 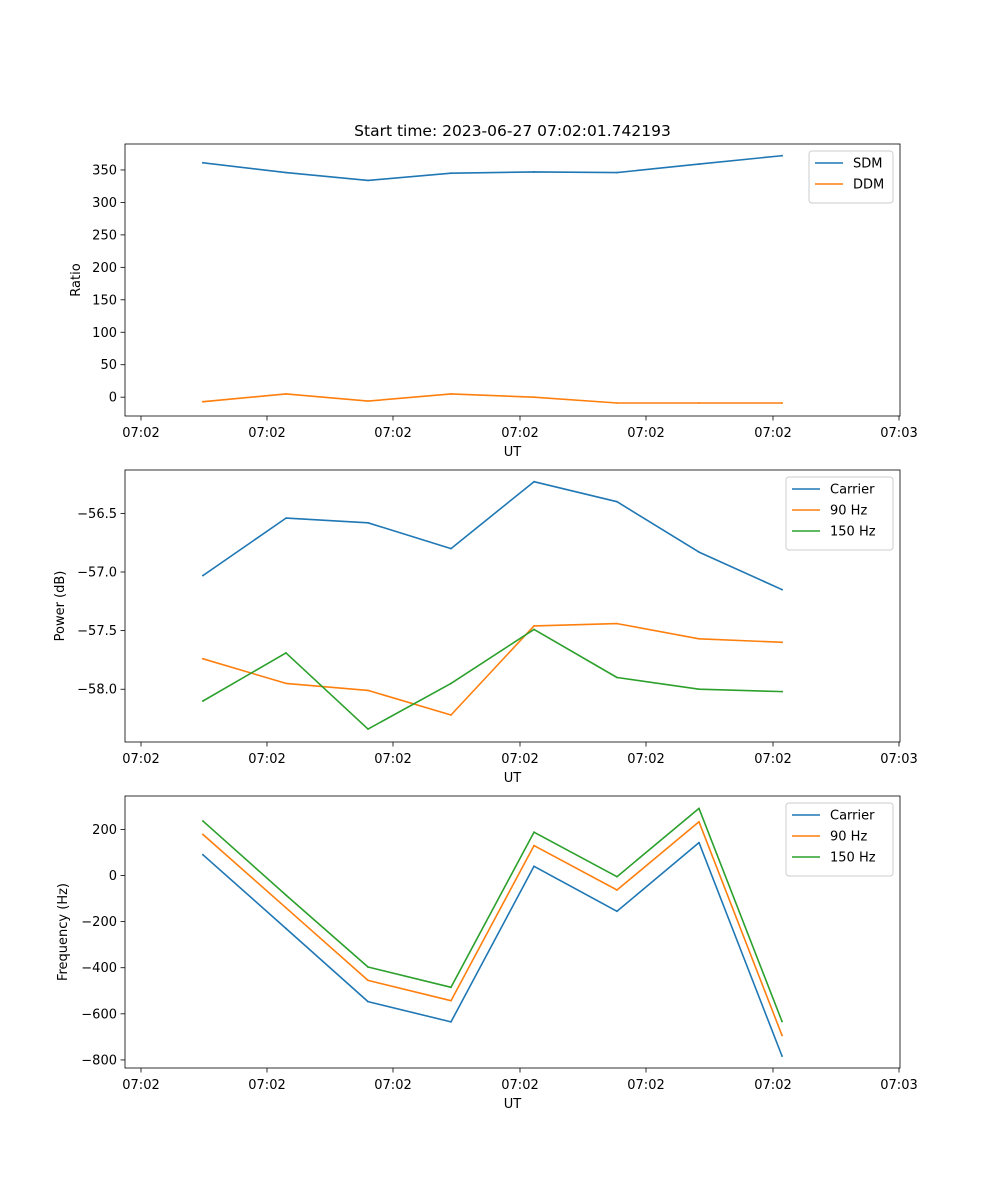 I want to click on y-tick-label: −56.5, so click(x=97, y=514).